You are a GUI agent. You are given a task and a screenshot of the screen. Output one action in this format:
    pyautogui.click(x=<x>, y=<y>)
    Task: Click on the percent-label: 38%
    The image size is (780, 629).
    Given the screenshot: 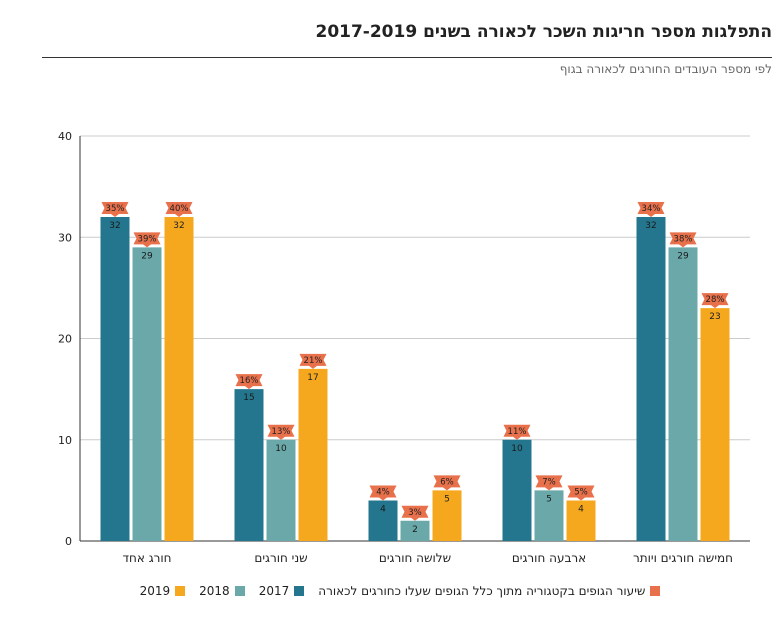 What is the action you would take?
    pyautogui.click(x=683, y=239)
    